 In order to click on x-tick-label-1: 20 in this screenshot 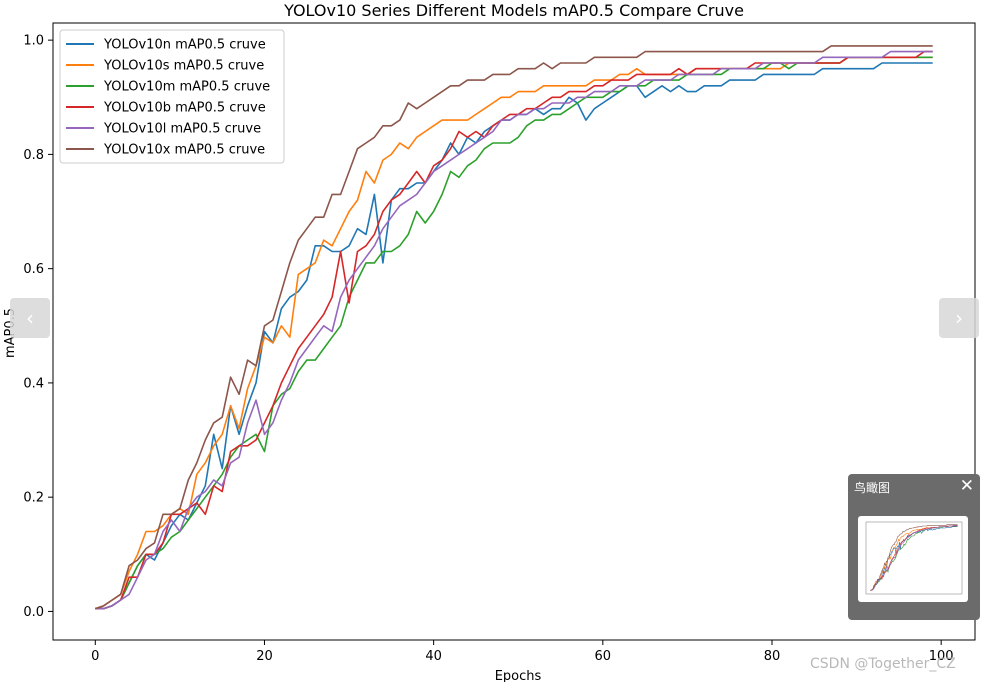, I will do `click(264, 656)`.